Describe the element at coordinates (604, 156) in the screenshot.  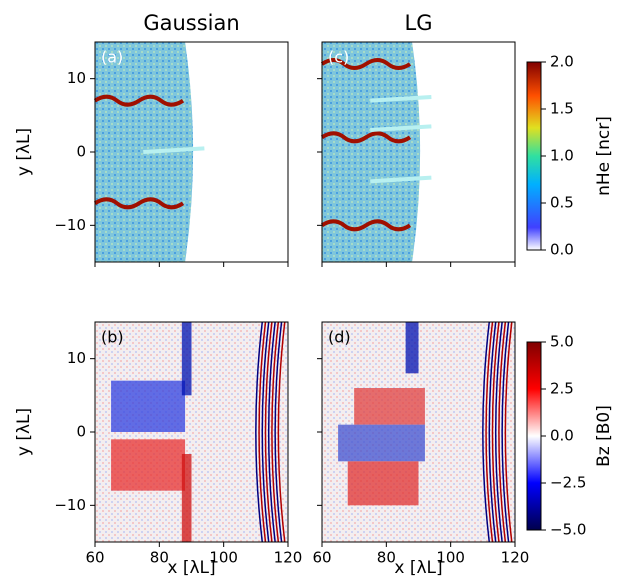
I see `colorbar-label: nHe [ncr]` at that location.